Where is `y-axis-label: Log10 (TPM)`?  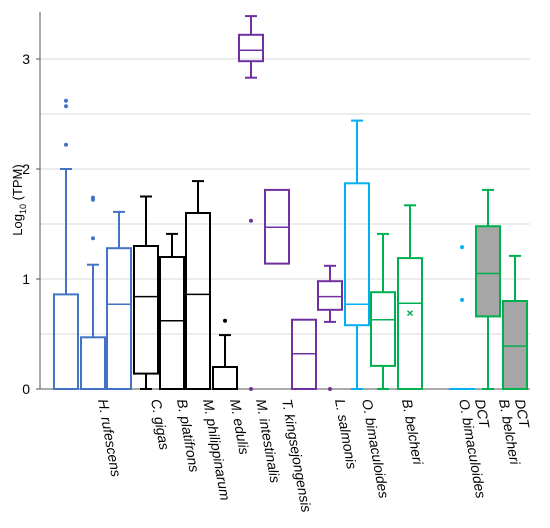
y-axis-label: Log10 (TPM) is located at coordinates (19, 199).